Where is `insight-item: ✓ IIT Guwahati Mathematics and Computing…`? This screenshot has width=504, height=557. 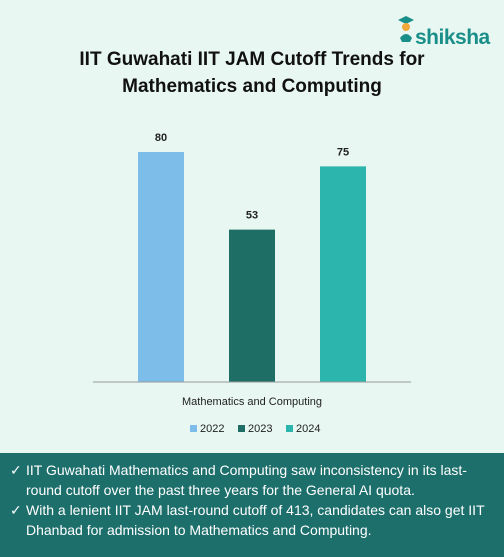
insight-item: ✓ IIT Guwahati Mathematics and Computing… is located at coordinates (253, 480).